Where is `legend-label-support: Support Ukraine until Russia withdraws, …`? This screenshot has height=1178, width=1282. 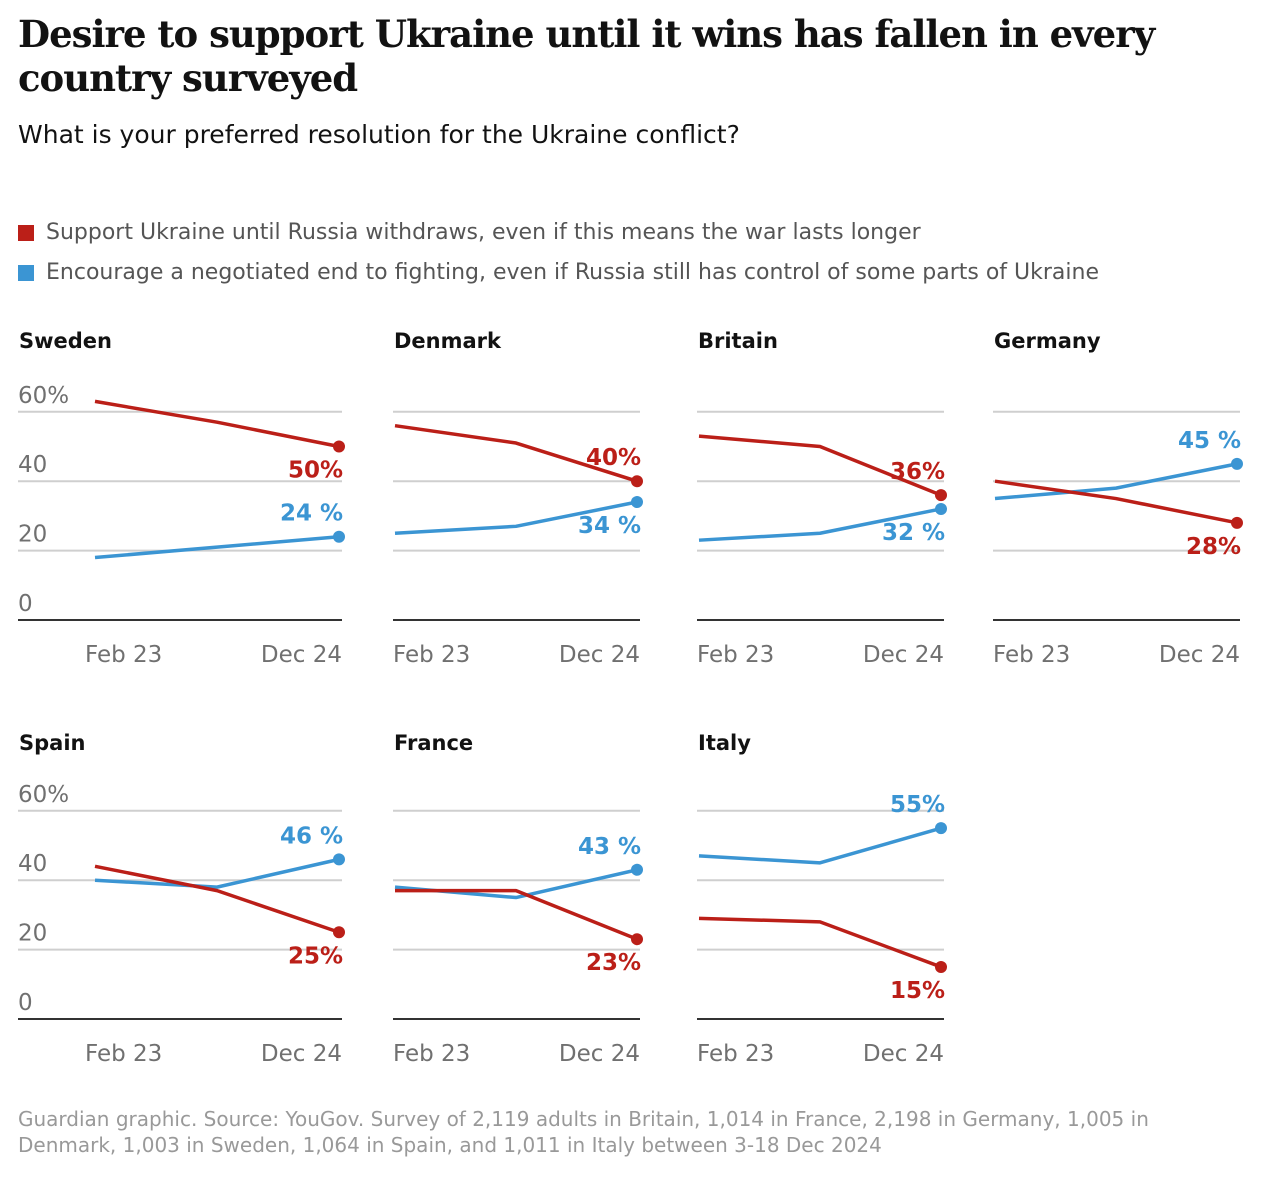 legend-label-support: Support Ukraine until Russia withdraws, … is located at coordinates (483, 232).